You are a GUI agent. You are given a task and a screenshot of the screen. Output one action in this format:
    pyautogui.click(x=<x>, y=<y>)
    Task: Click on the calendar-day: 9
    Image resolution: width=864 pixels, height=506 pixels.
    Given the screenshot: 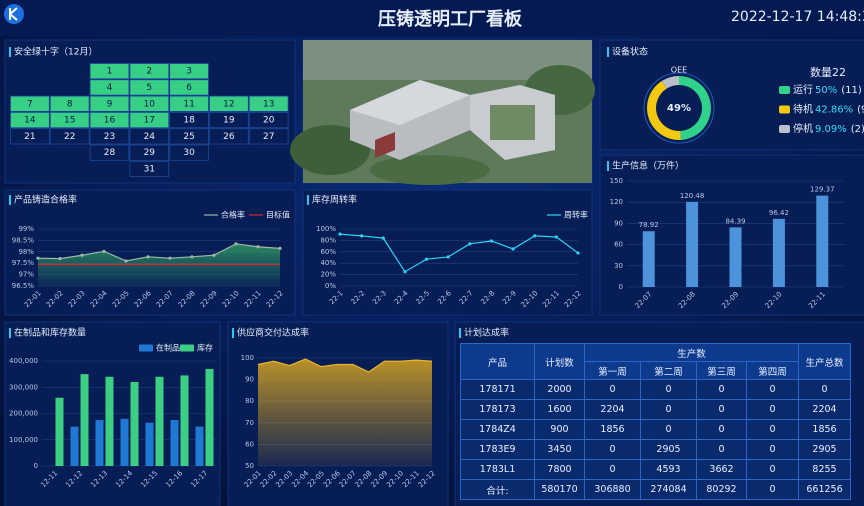 What is the action you would take?
    pyautogui.click(x=110, y=104)
    